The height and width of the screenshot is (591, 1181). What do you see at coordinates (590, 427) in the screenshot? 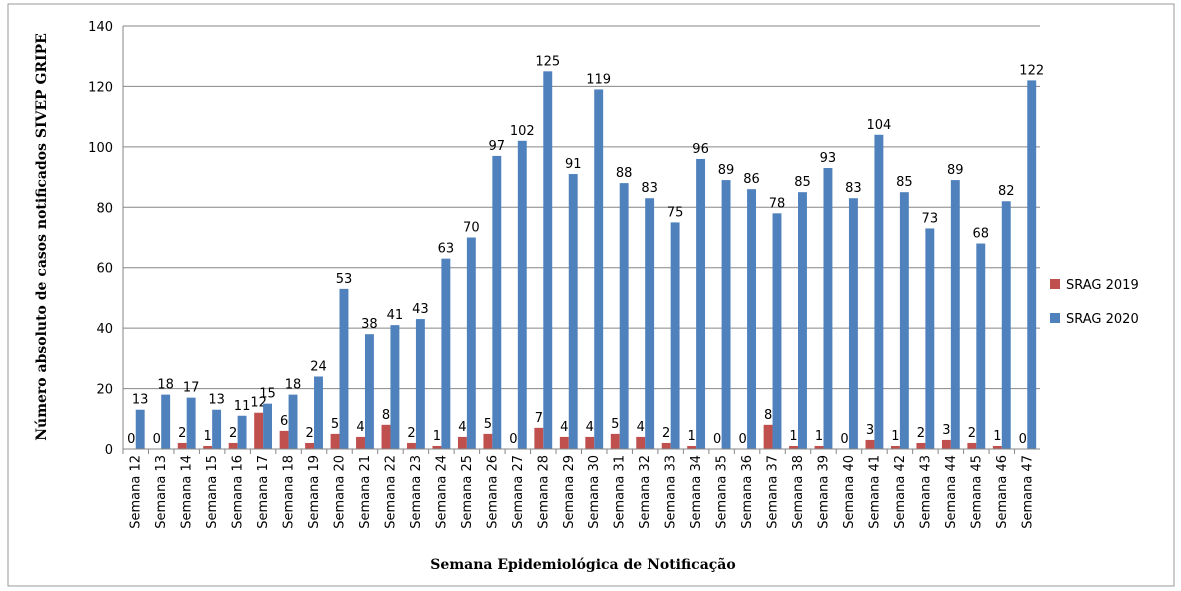
I see `data-label: 4` at bounding box center [590, 427].